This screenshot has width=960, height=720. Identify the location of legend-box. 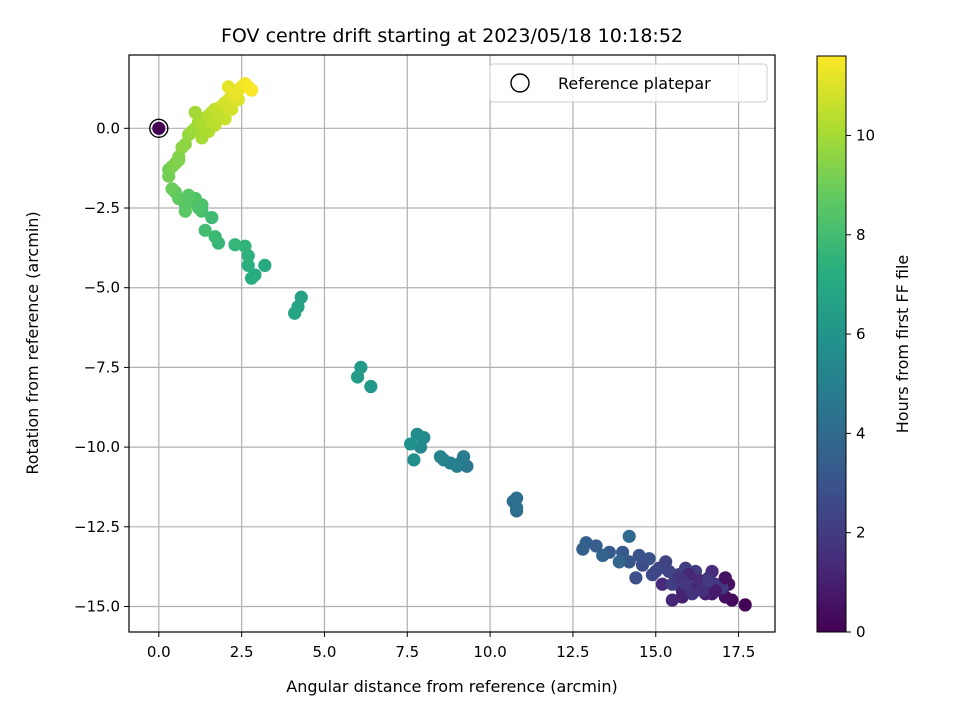
(628, 83).